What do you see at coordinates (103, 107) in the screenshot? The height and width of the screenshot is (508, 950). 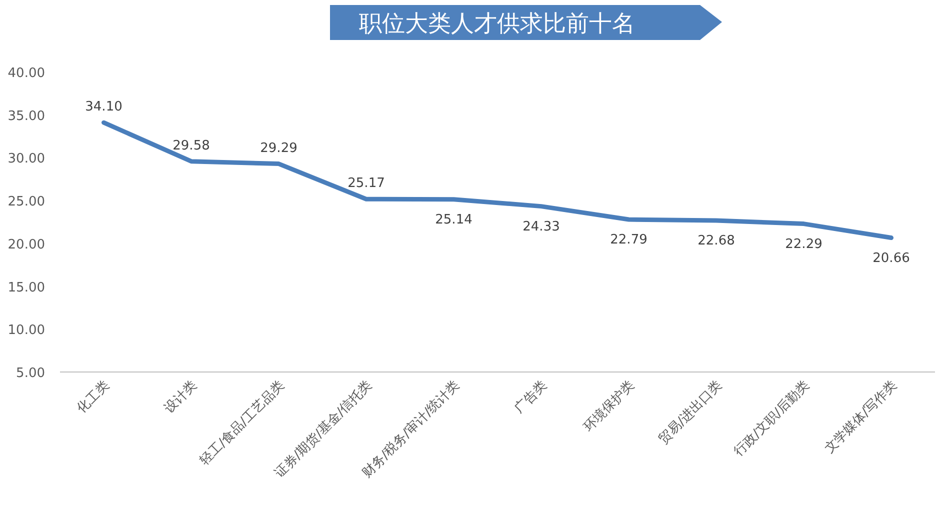 I see `data-label: 34.10` at bounding box center [103, 107].